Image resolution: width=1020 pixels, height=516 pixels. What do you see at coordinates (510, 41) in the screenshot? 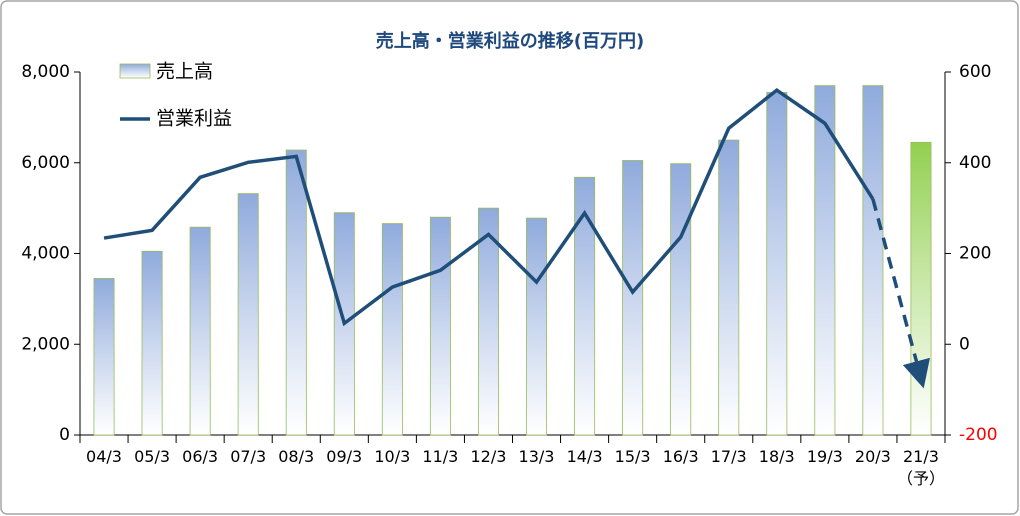
I see `chart-title: 売上高・営業利益の推移(百万円)` at bounding box center [510, 41].